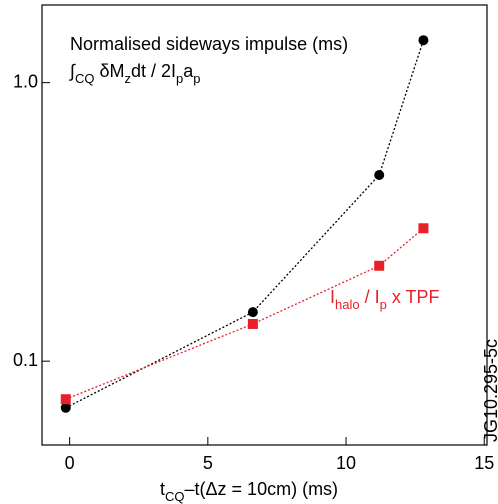 This screenshot has height=504, width=498. I want to click on x-tick-label: 10, so click(346, 463).